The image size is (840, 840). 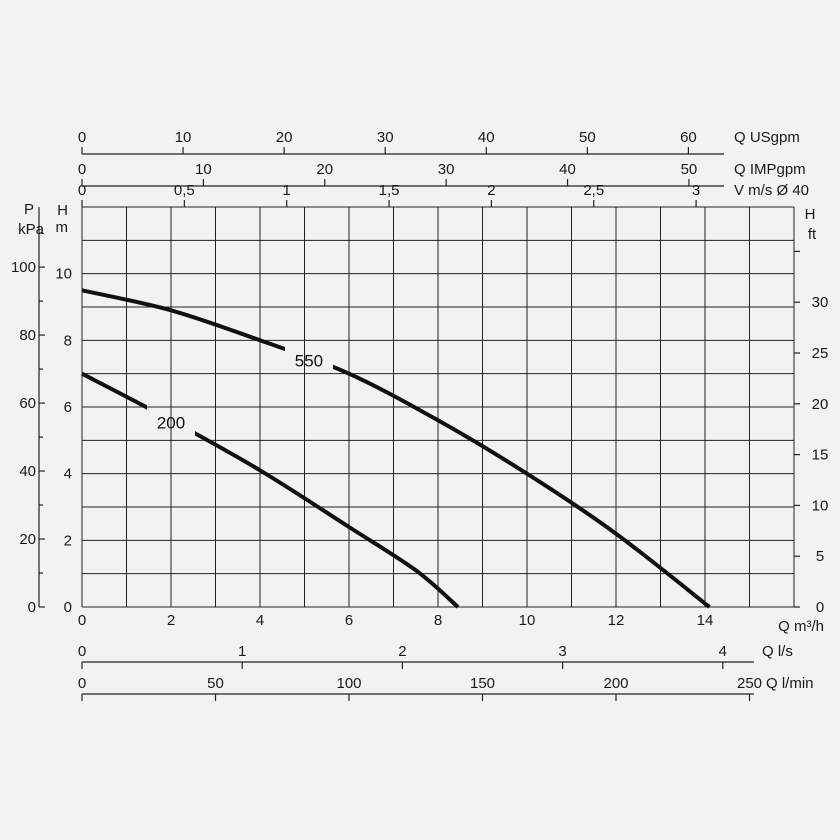 What do you see at coordinates (63, 274) in the screenshot?
I see `y-tick-label: 10` at bounding box center [63, 274].